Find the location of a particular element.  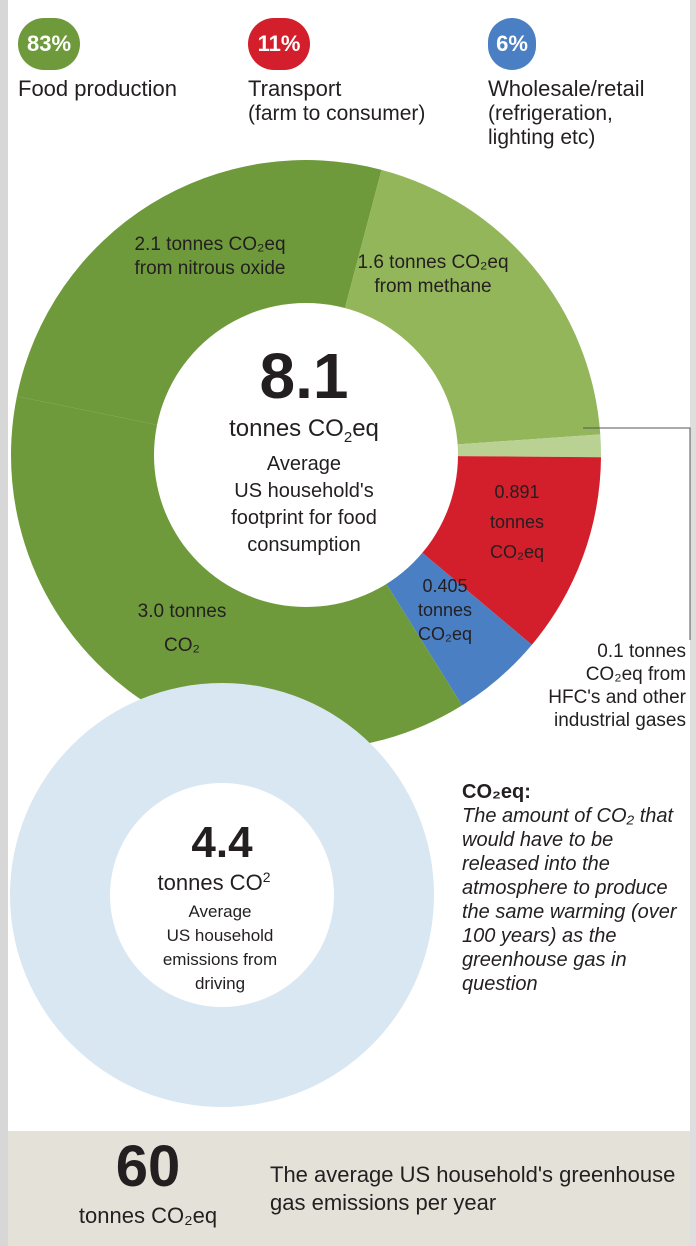

slice-label-4-line-0: 0.405 is located at coordinates (444, 586).